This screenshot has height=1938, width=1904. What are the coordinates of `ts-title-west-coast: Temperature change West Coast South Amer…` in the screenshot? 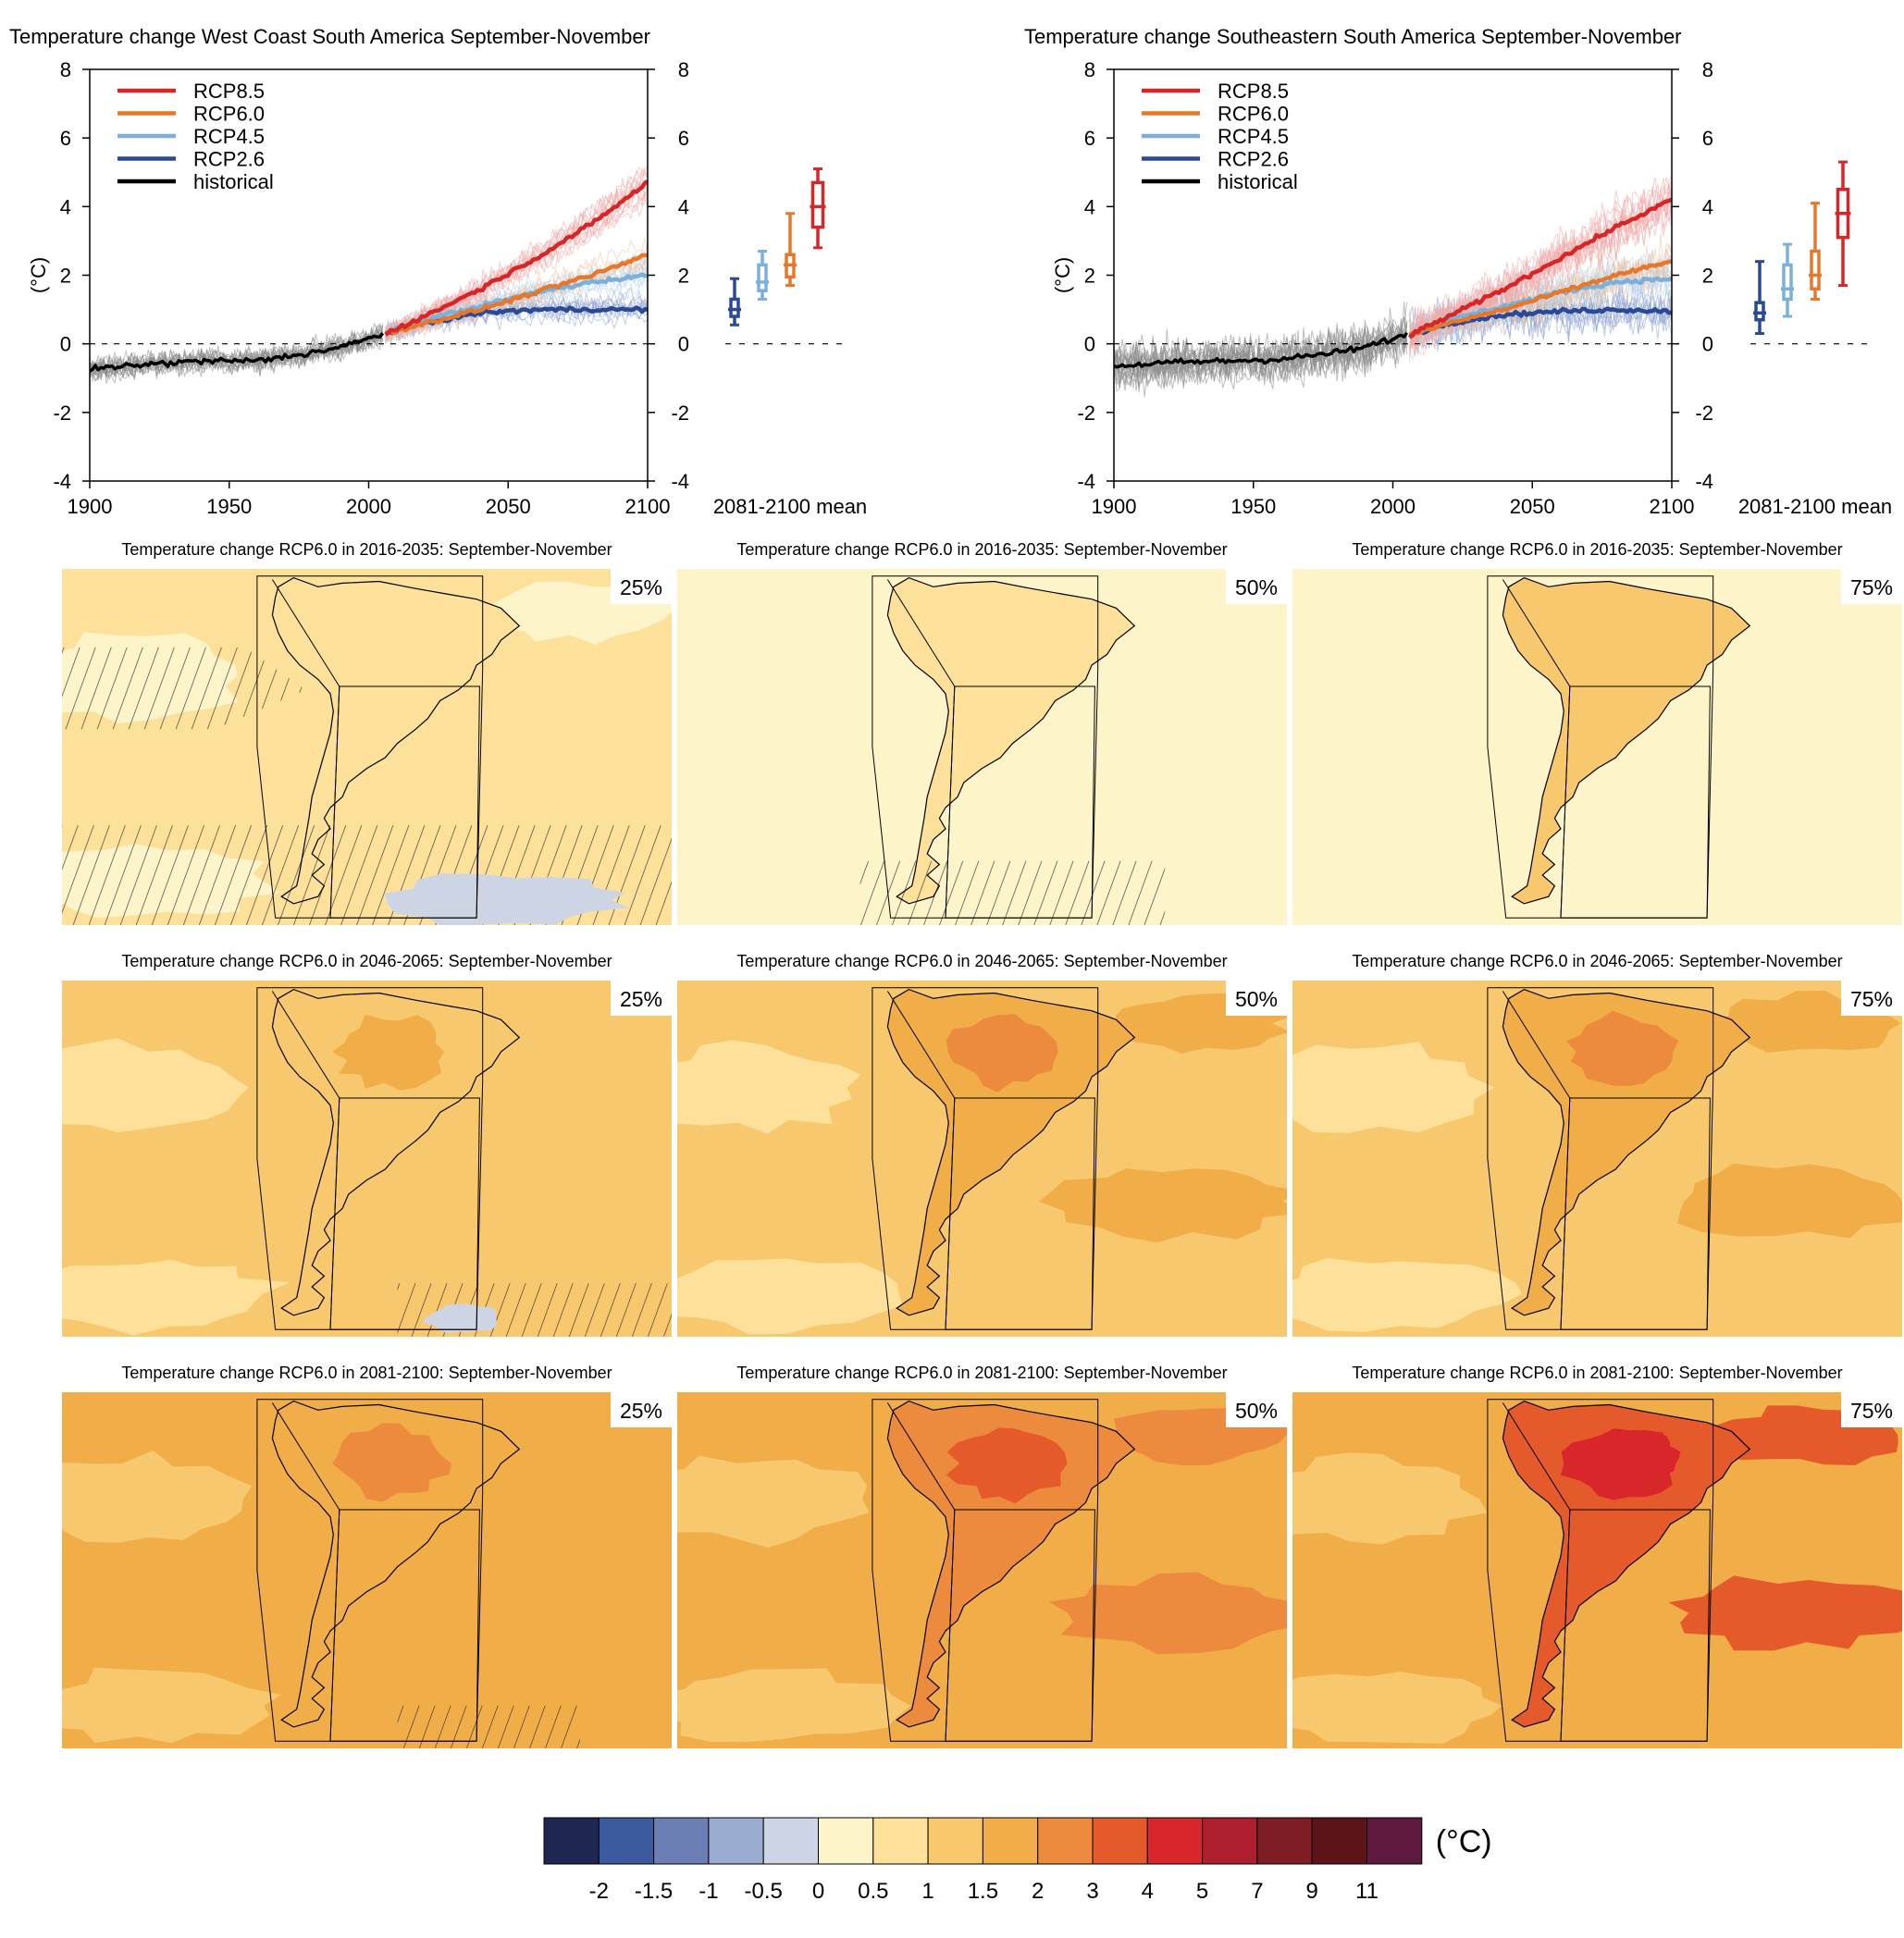 It's located at (329, 36).